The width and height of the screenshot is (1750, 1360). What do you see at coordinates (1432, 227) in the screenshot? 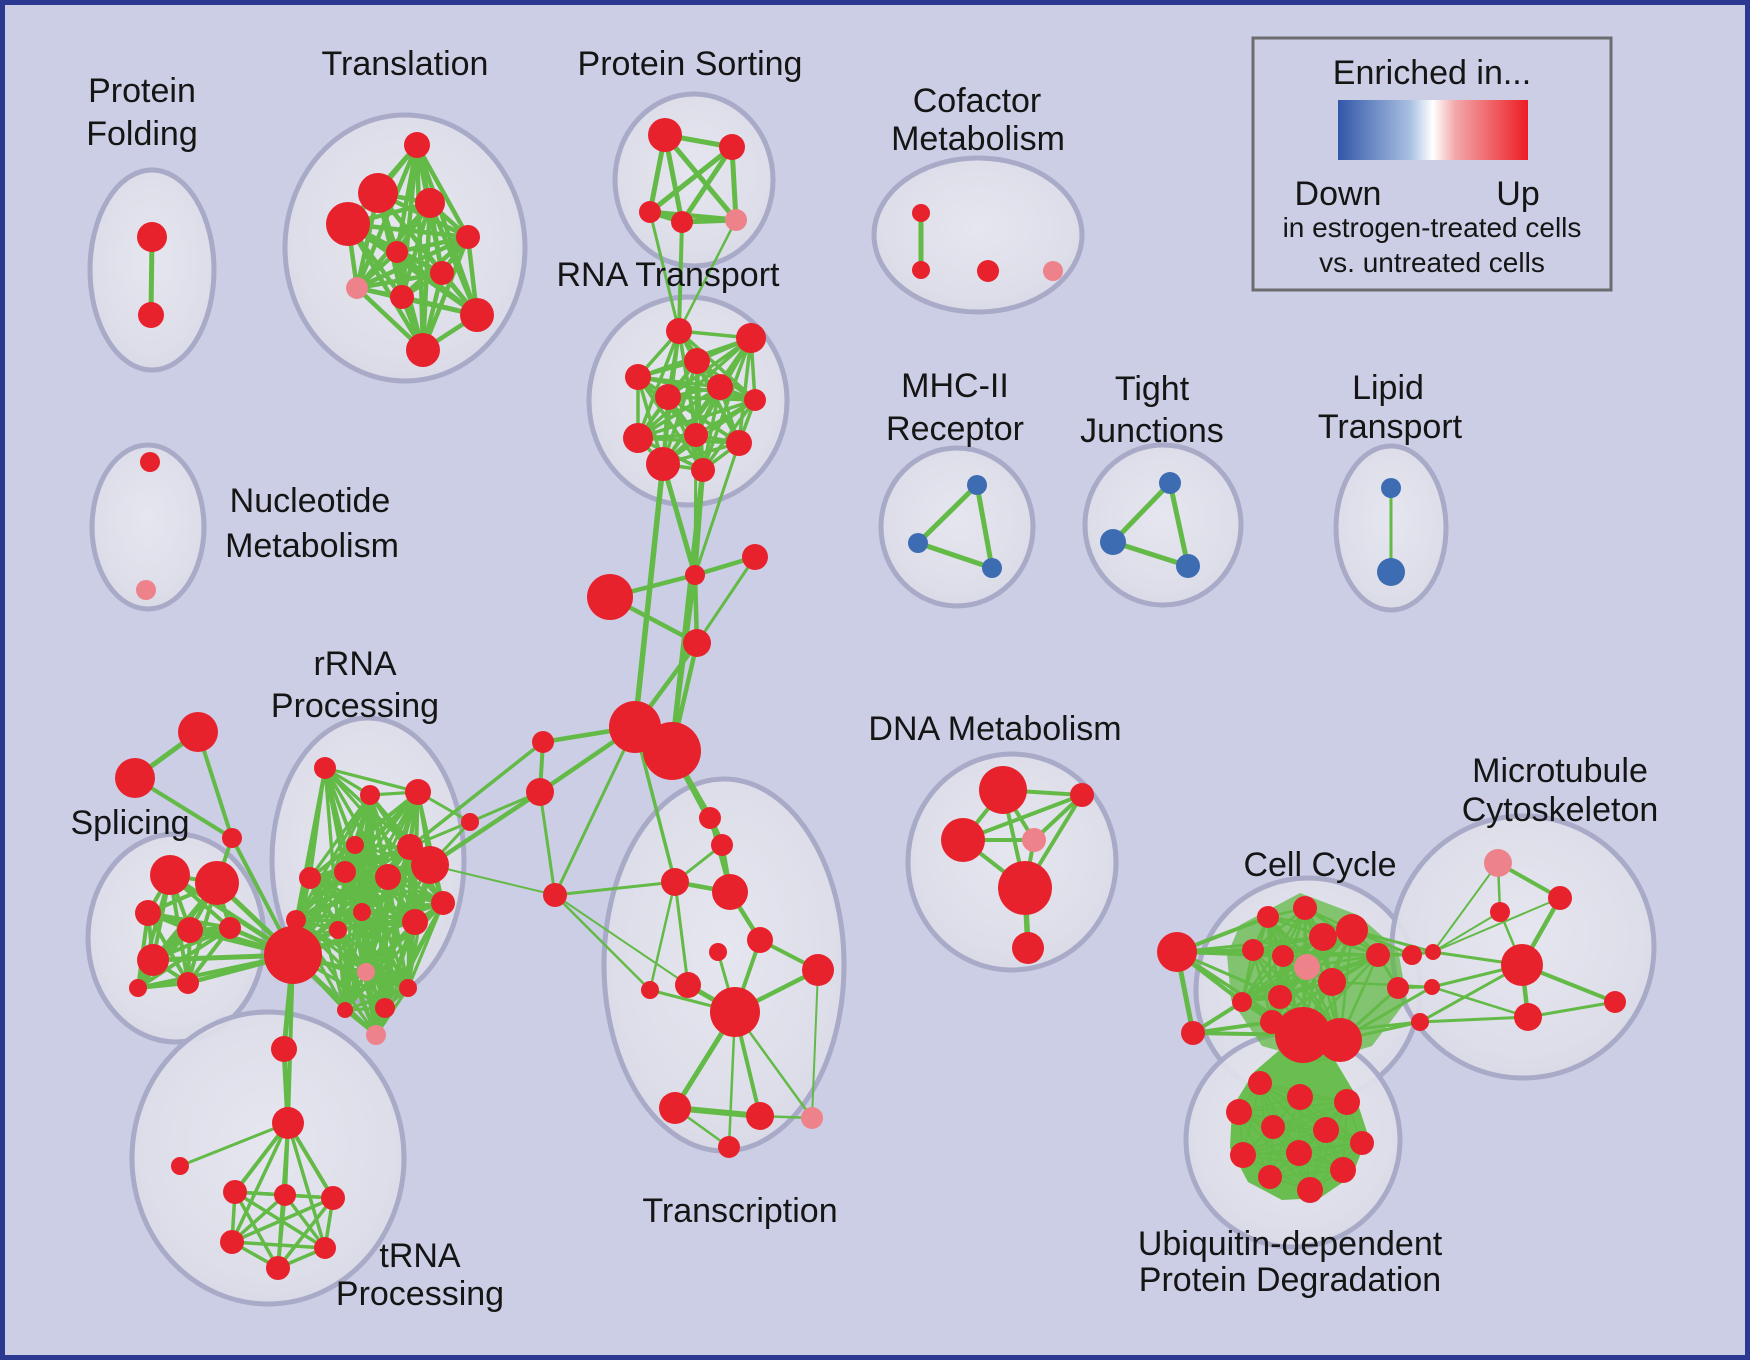
I see `legend-note-line1: in estrogen-treated cells` at bounding box center [1432, 227].